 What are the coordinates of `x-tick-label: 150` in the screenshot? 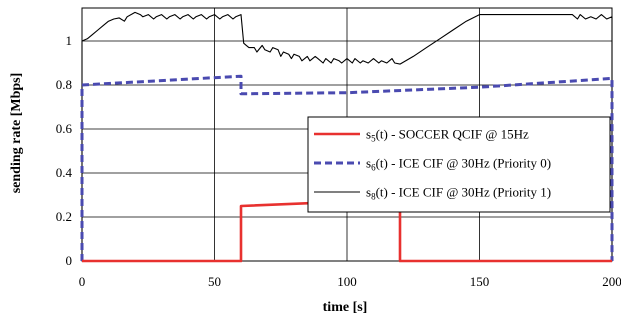 It's located at (480, 281).